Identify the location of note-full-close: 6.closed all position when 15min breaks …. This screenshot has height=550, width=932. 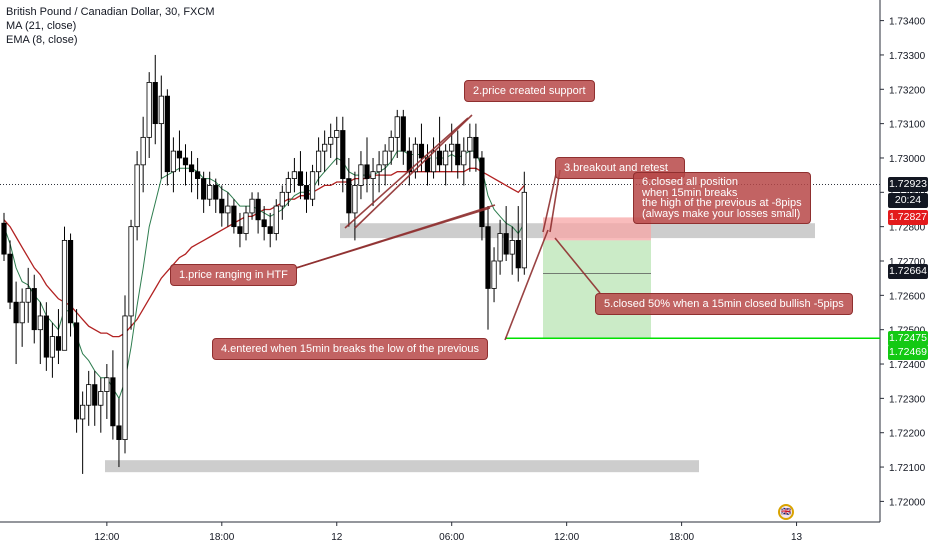
(722, 198).